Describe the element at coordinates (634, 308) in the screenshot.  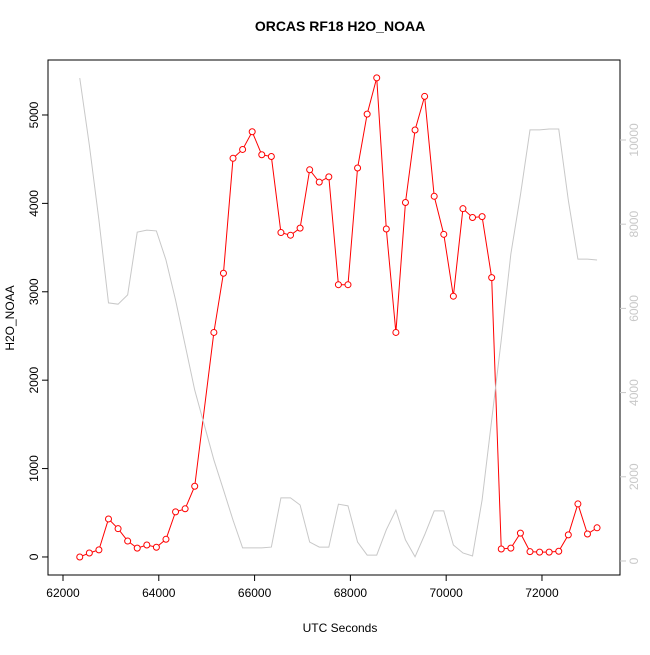
I see `y2-tick-label: 6000` at that location.